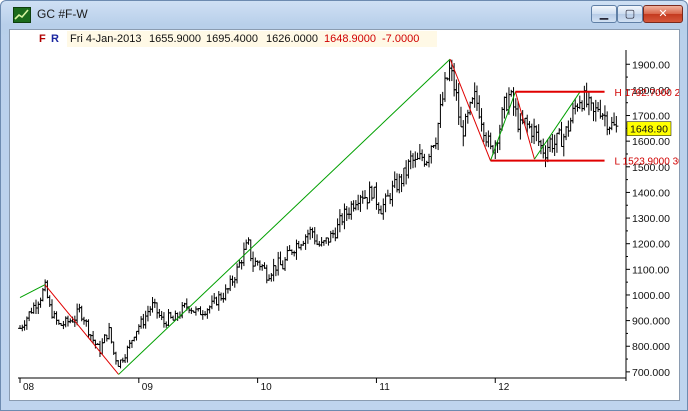 Image resolution: width=688 pixels, height=411 pixels. I want to click on time-tick-label: 09, so click(148, 387).